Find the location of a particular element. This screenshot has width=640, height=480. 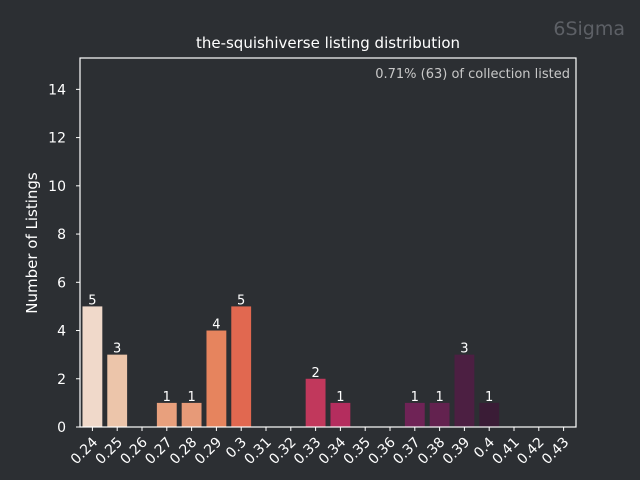

bar-0.24 is located at coordinates (92, 366).